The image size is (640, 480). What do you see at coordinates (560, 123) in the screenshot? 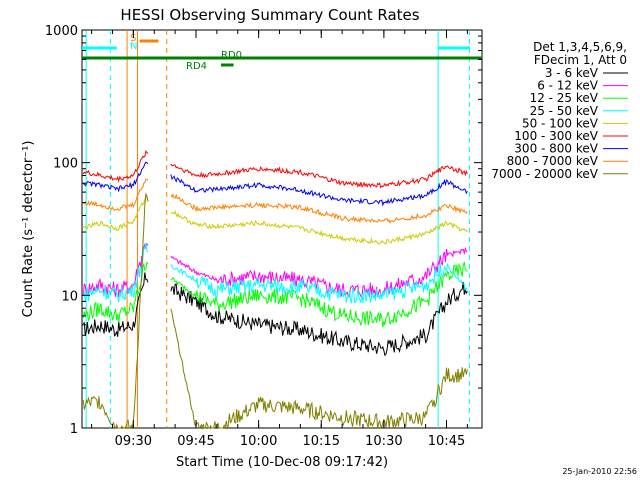
I see `legend-label: 50 - 100 keV` at bounding box center [560, 123].